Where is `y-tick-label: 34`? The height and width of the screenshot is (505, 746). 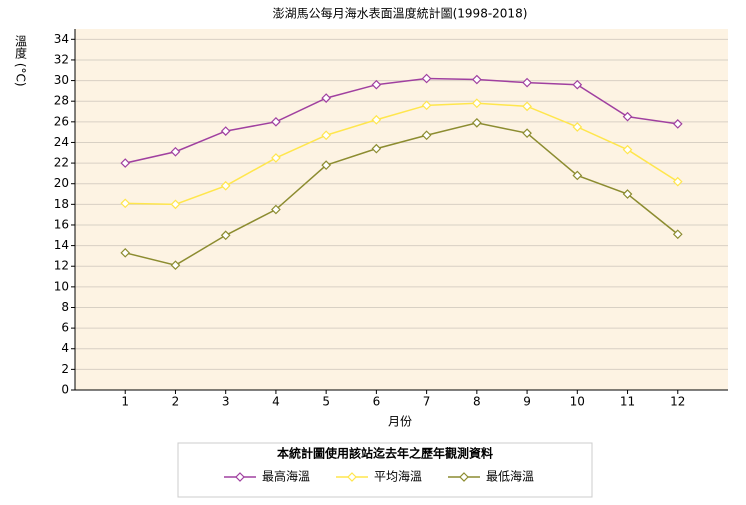
y-tick-label: 34 is located at coordinates (61, 39).